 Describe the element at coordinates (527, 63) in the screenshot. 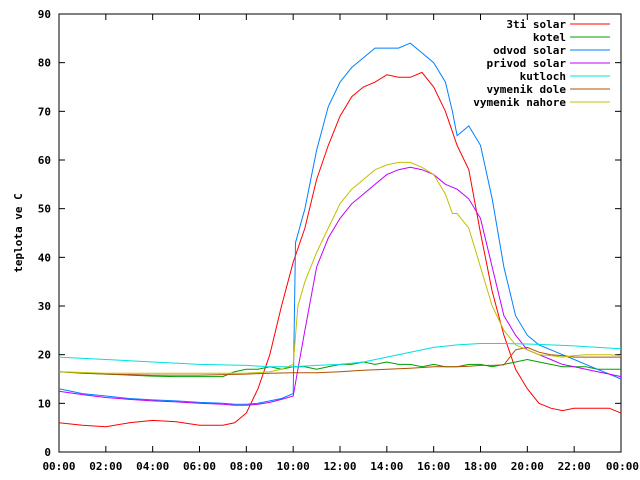

I see `legend-label: privod solar` at that location.